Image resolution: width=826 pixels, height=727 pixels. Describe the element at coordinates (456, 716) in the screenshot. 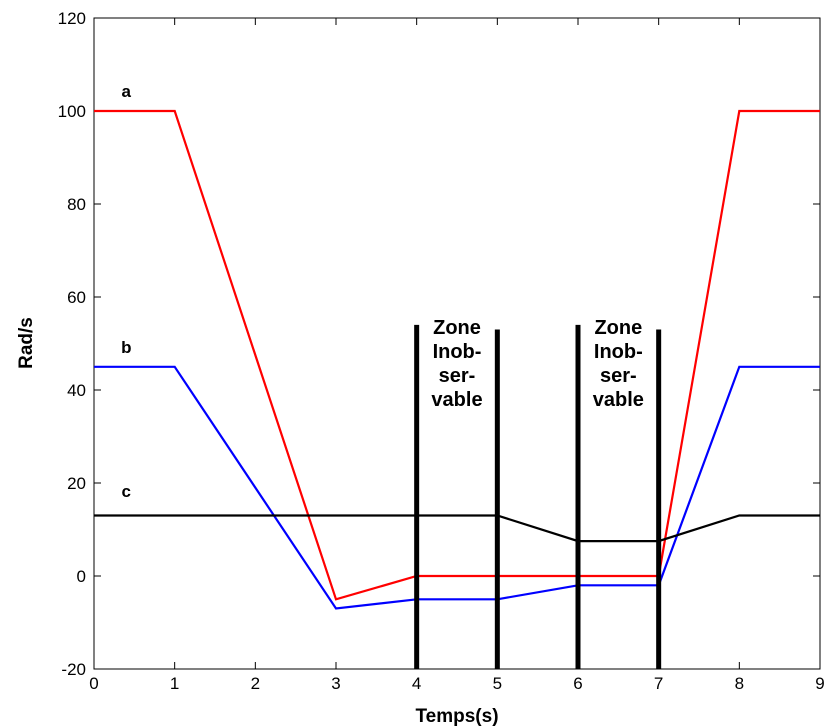

I see `x-axis-label: Temps(s)` at that location.